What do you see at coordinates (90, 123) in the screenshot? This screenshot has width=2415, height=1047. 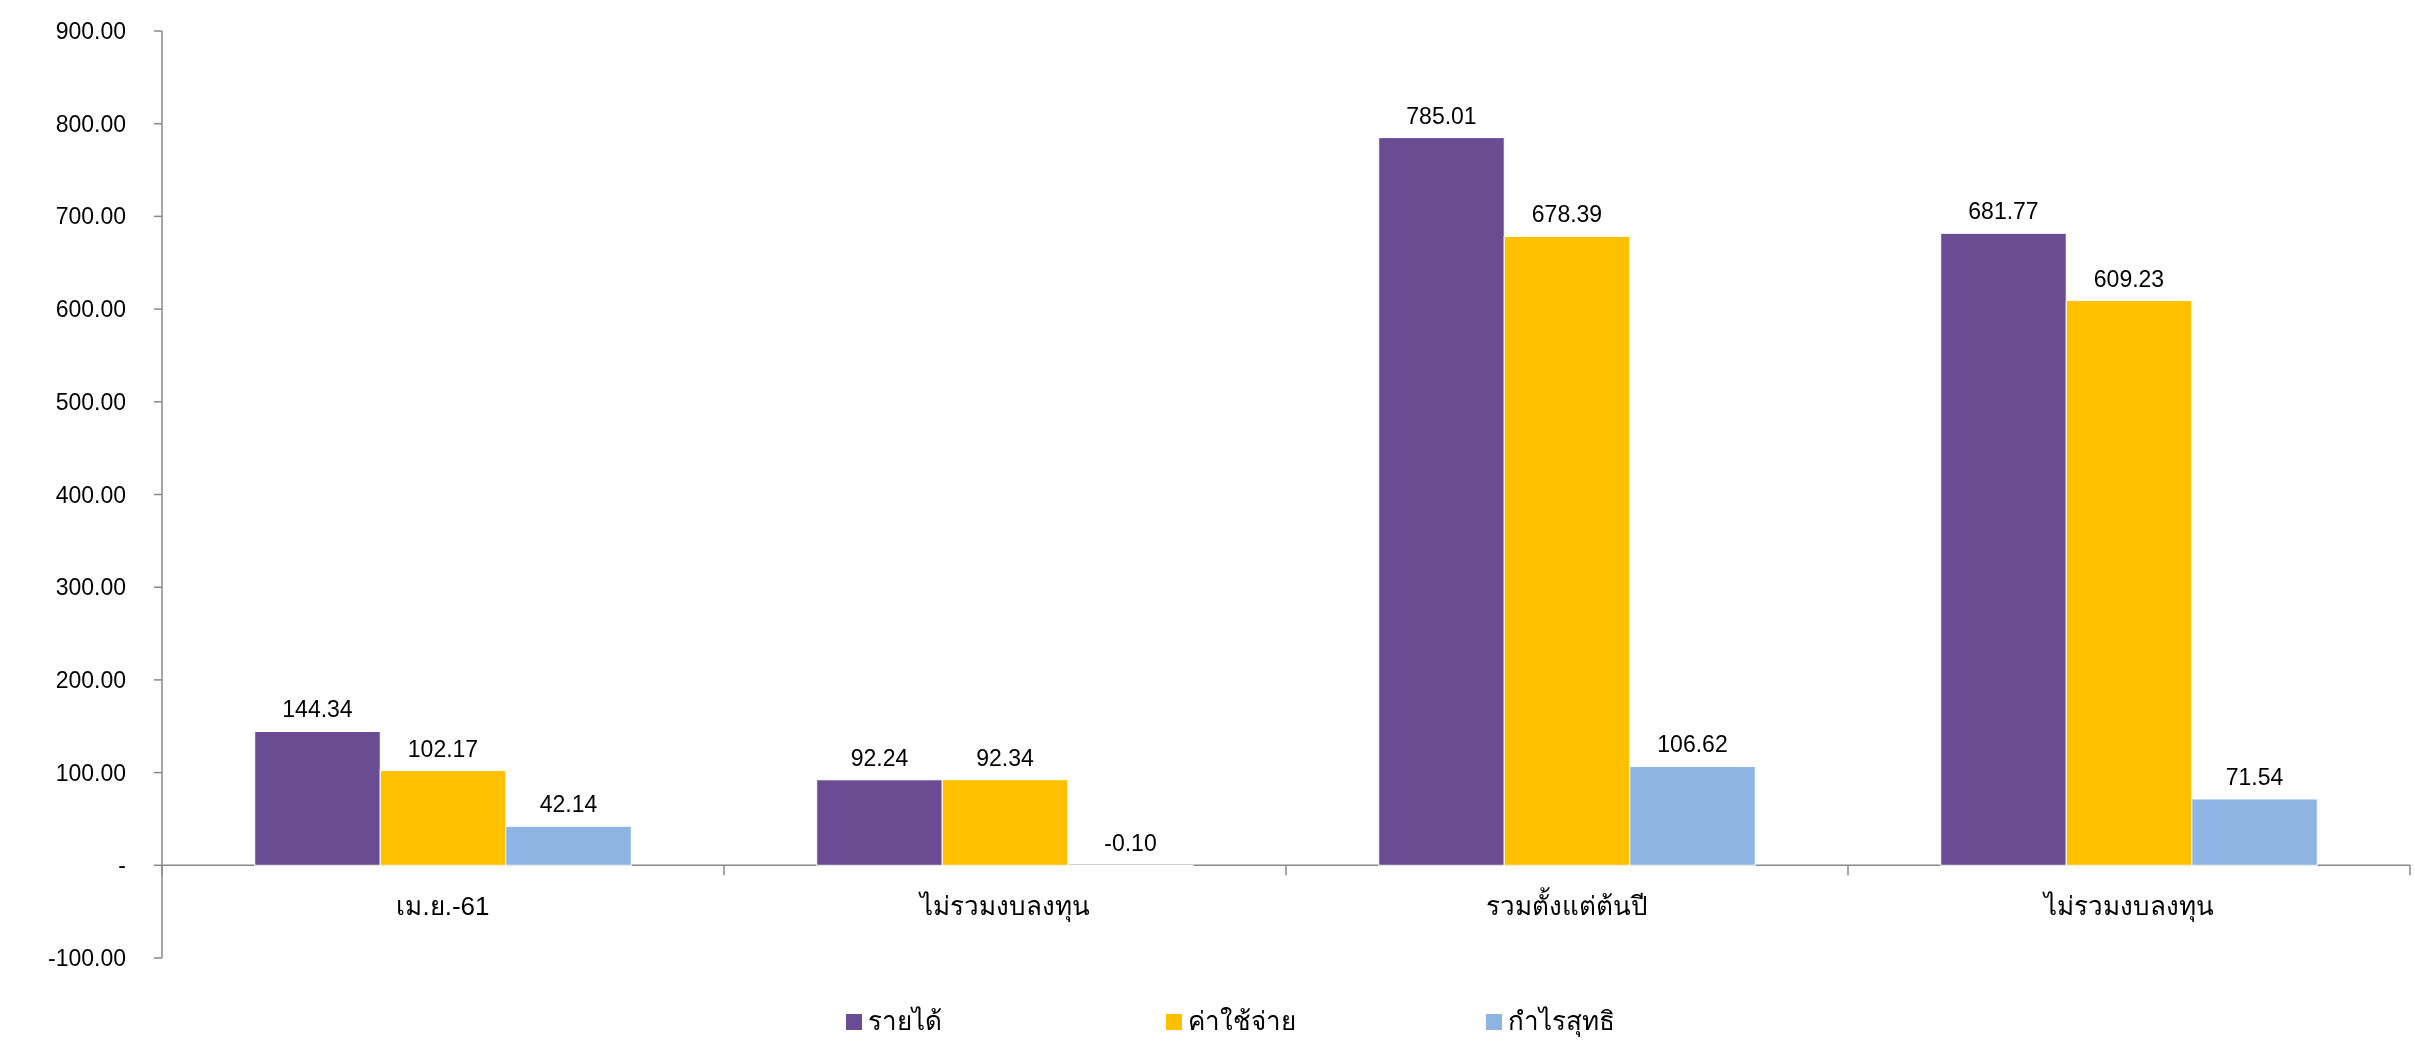 I see `y-tick-label: 800.00` at bounding box center [90, 123].